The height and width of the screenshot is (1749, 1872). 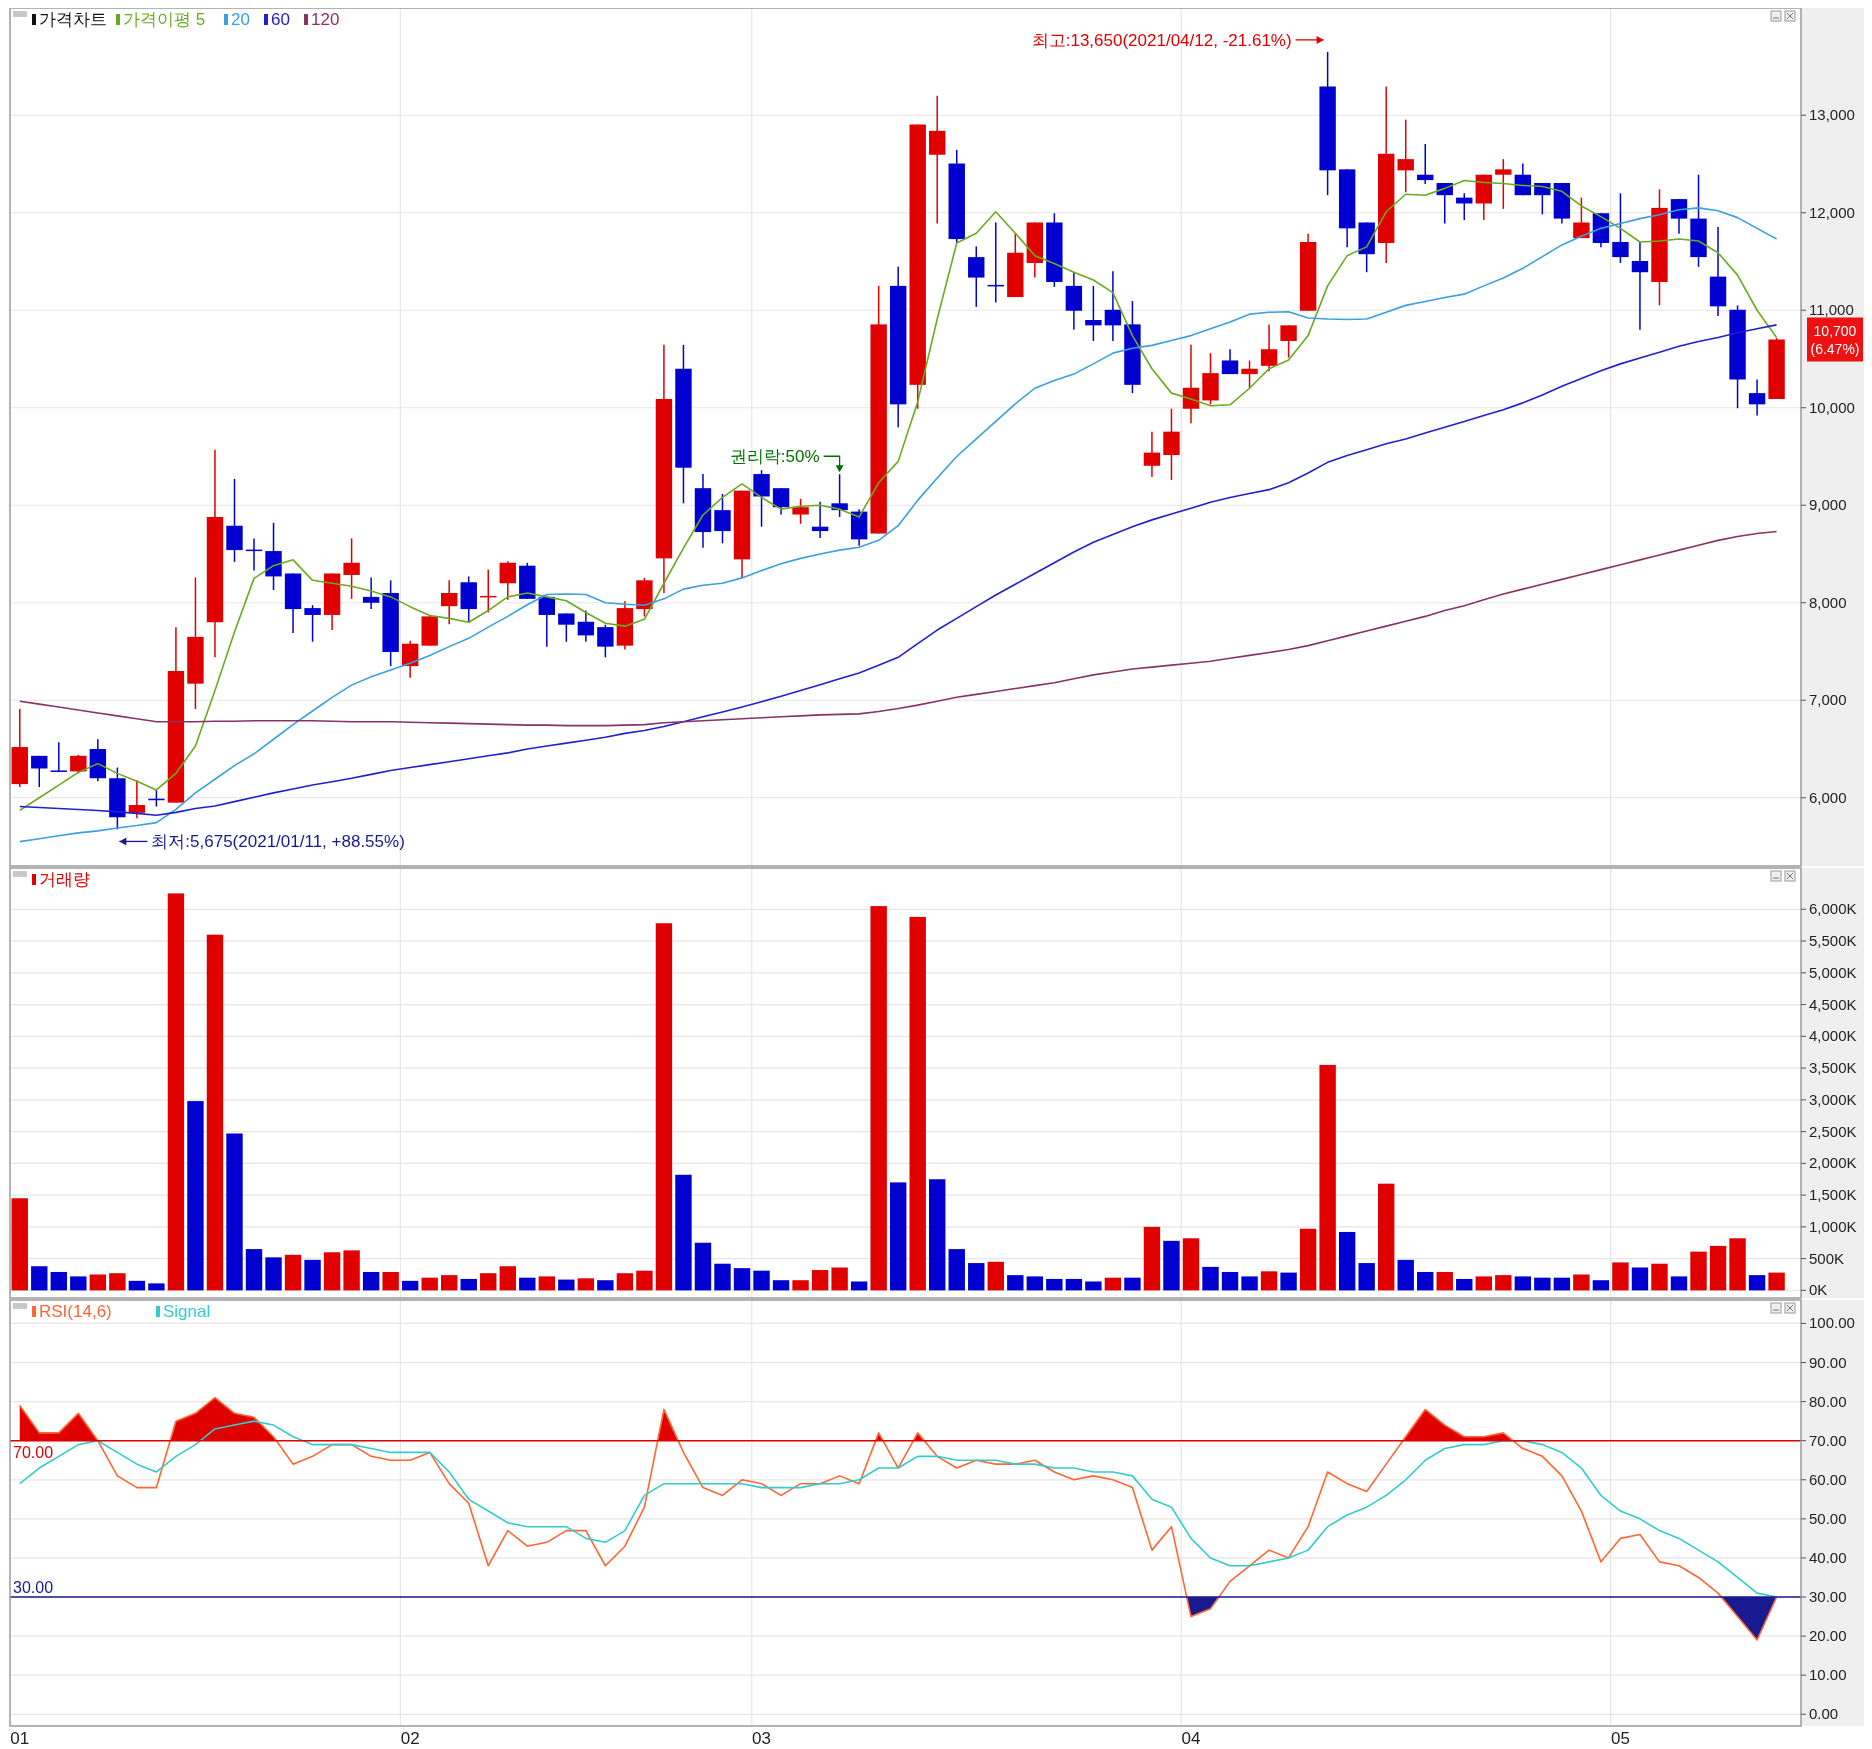 I want to click on legend-label: 가격이평 5, so click(x=164, y=19).